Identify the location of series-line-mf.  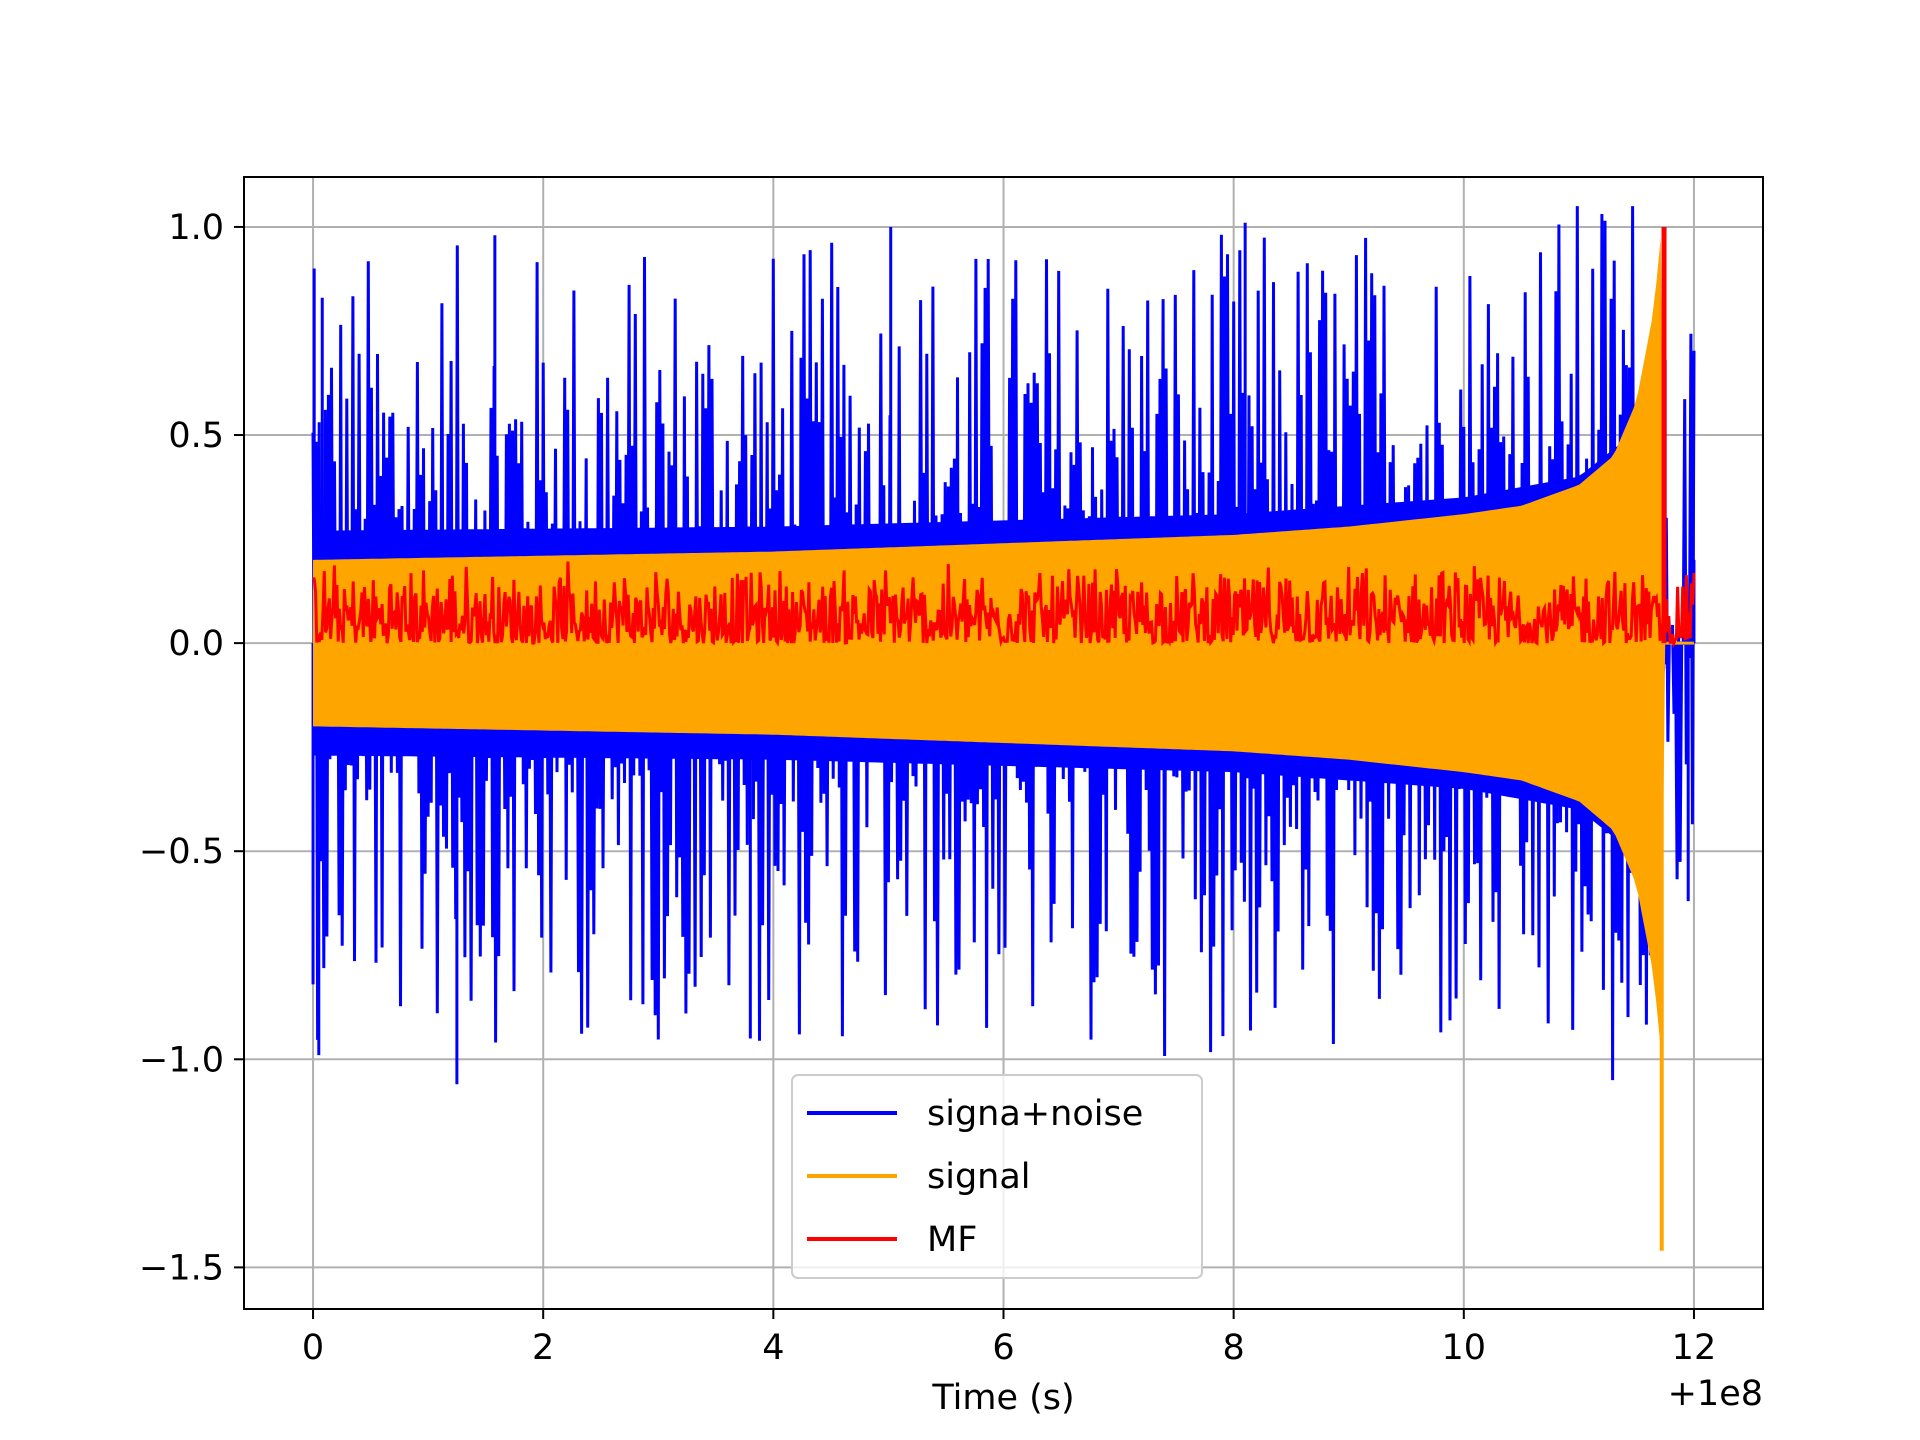
(1003, 605).